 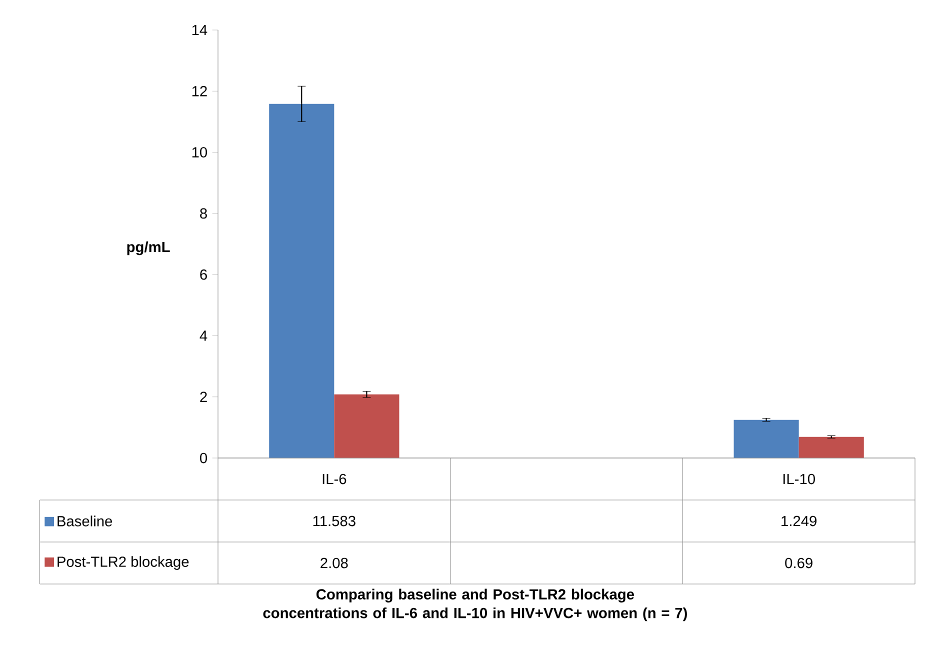 What do you see at coordinates (123, 563) in the screenshot?
I see `legend-label: Post-TLR2 blockage` at bounding box center [123, 563].